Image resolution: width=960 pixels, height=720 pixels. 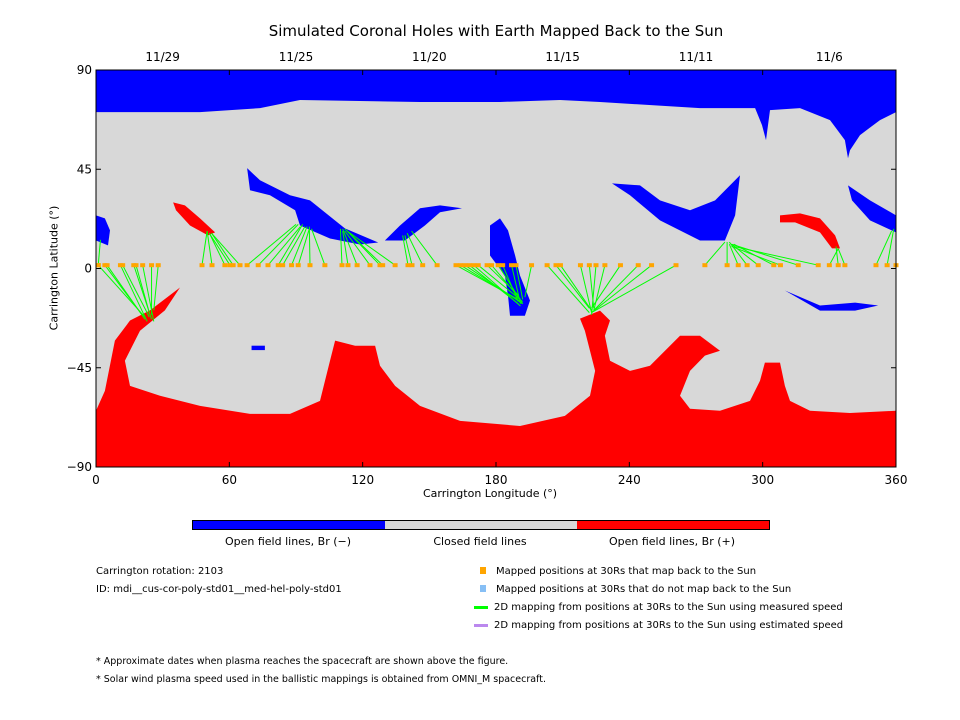 I want to click on date-label: 11/25, so click(x=296, y=57).